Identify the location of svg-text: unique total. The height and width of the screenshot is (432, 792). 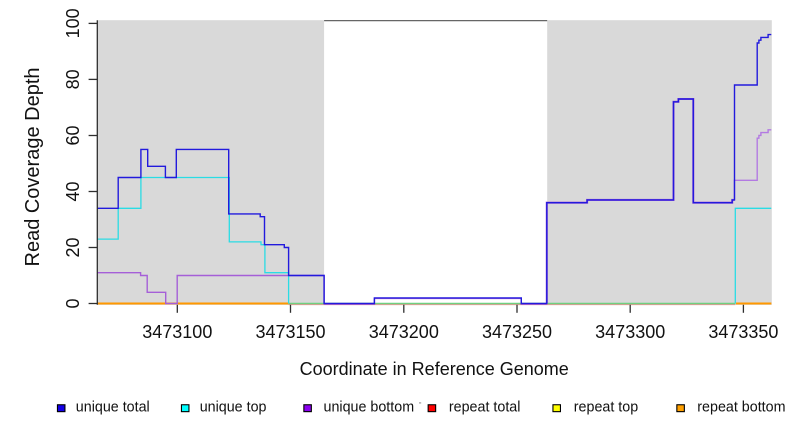
(113, 408).